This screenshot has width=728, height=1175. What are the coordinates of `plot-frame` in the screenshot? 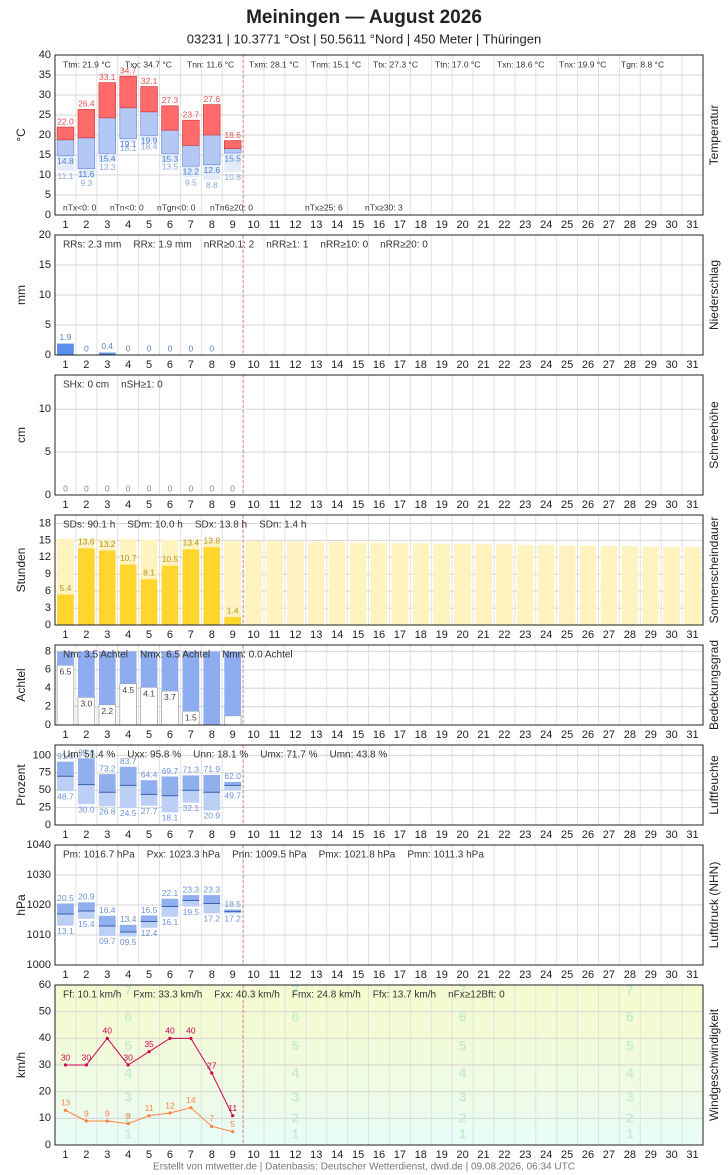 It's located at (379, 295).